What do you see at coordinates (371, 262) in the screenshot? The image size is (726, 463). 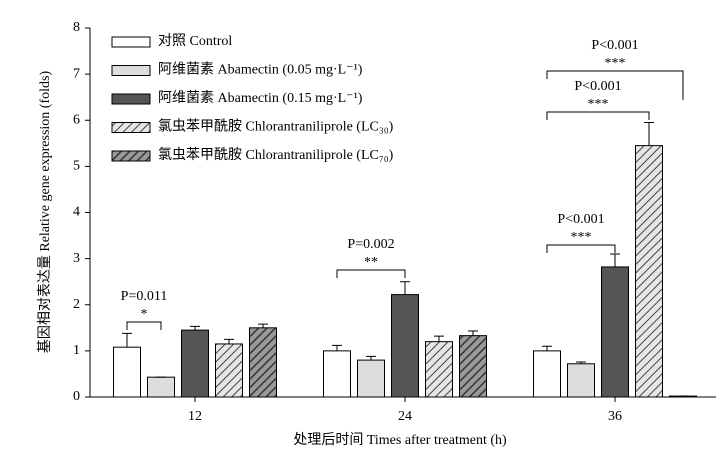 I see `significance-stars: **` at bounding box center [371, 262].